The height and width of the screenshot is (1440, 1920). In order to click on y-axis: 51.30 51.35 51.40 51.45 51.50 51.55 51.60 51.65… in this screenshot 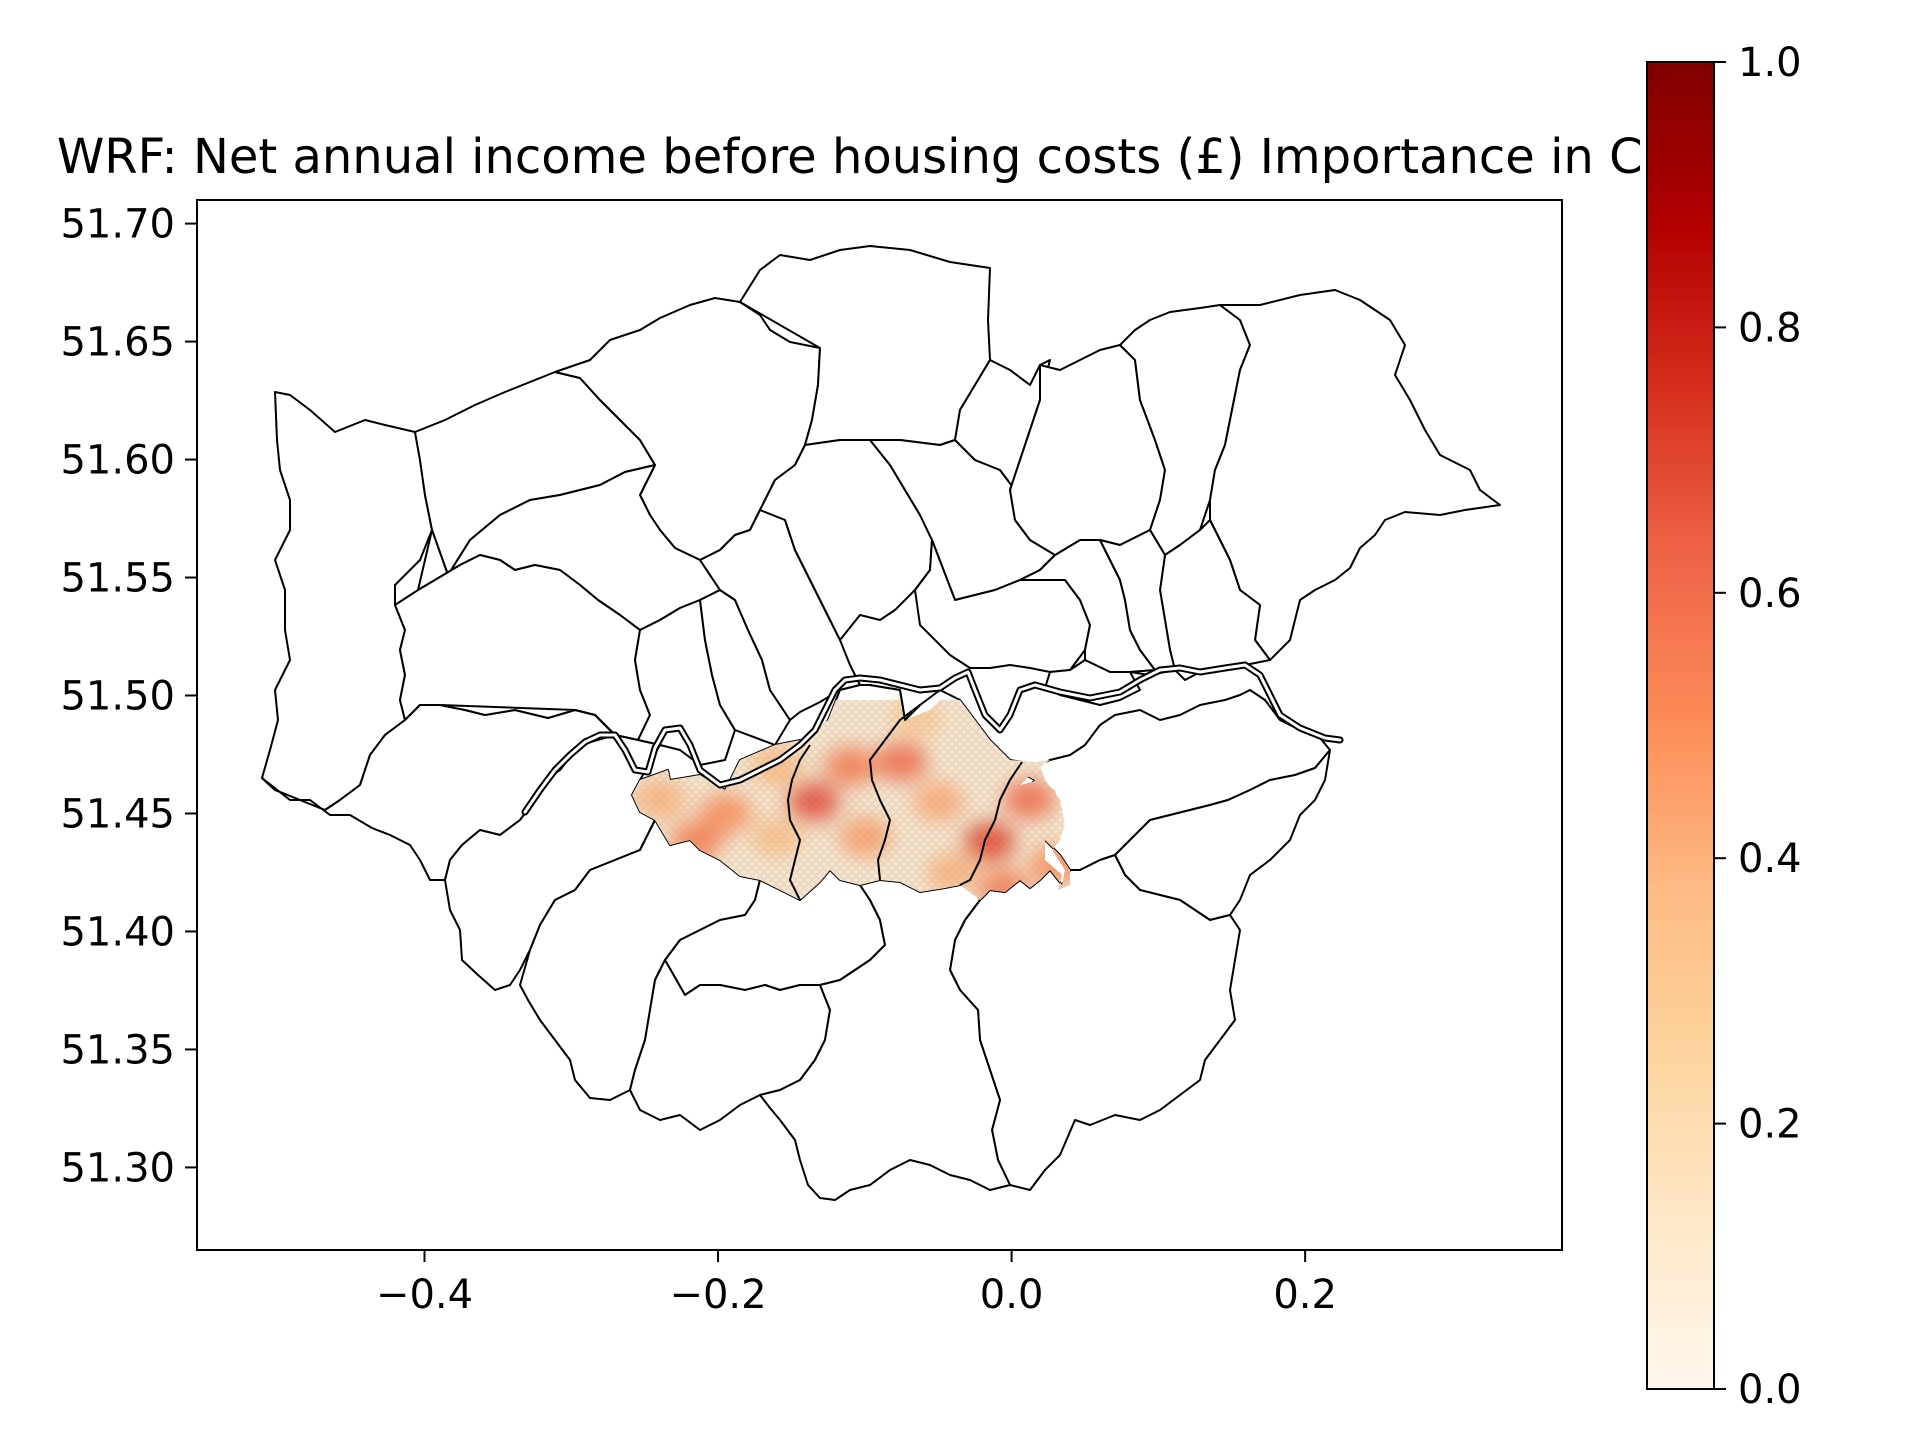, I will do `click(128, 696)`.